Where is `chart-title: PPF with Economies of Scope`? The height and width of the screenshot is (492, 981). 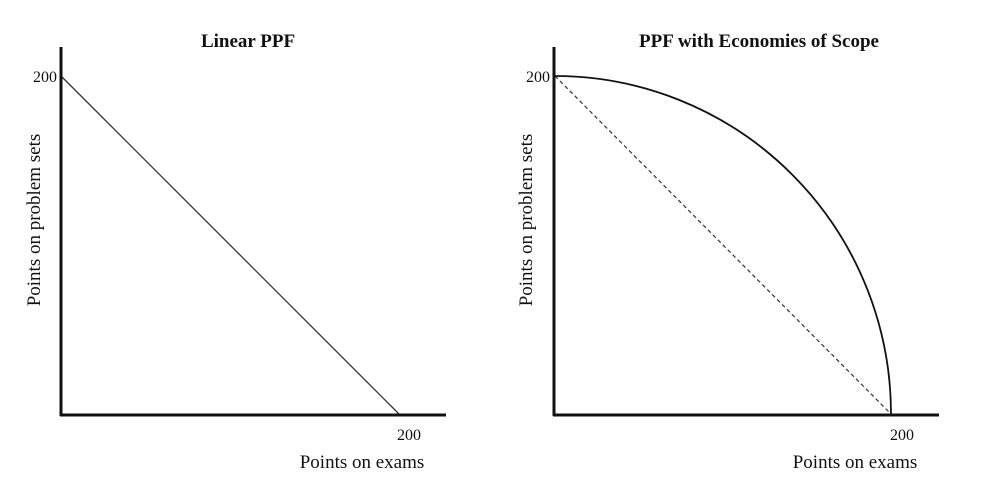
chart-title: PPF with Economies of Scope is located at coordinates (759, 41).